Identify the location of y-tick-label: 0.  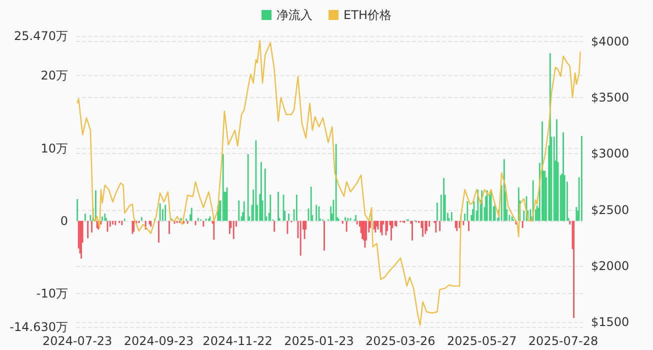
(64, 221).